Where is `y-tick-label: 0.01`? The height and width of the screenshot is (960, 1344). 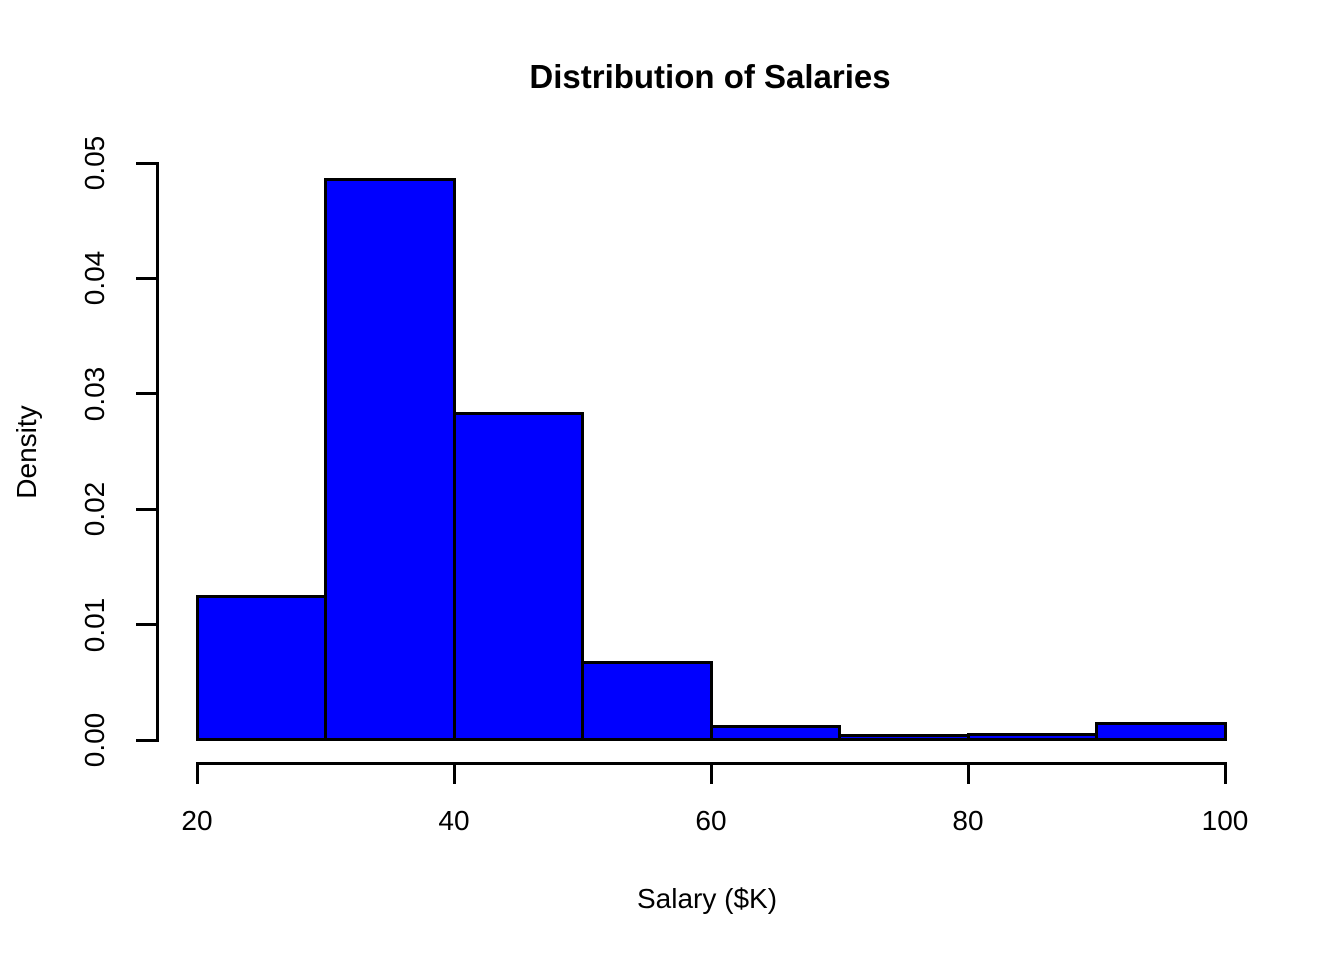
y-tick-label: 0.01 is located at coordinates (94, 624).